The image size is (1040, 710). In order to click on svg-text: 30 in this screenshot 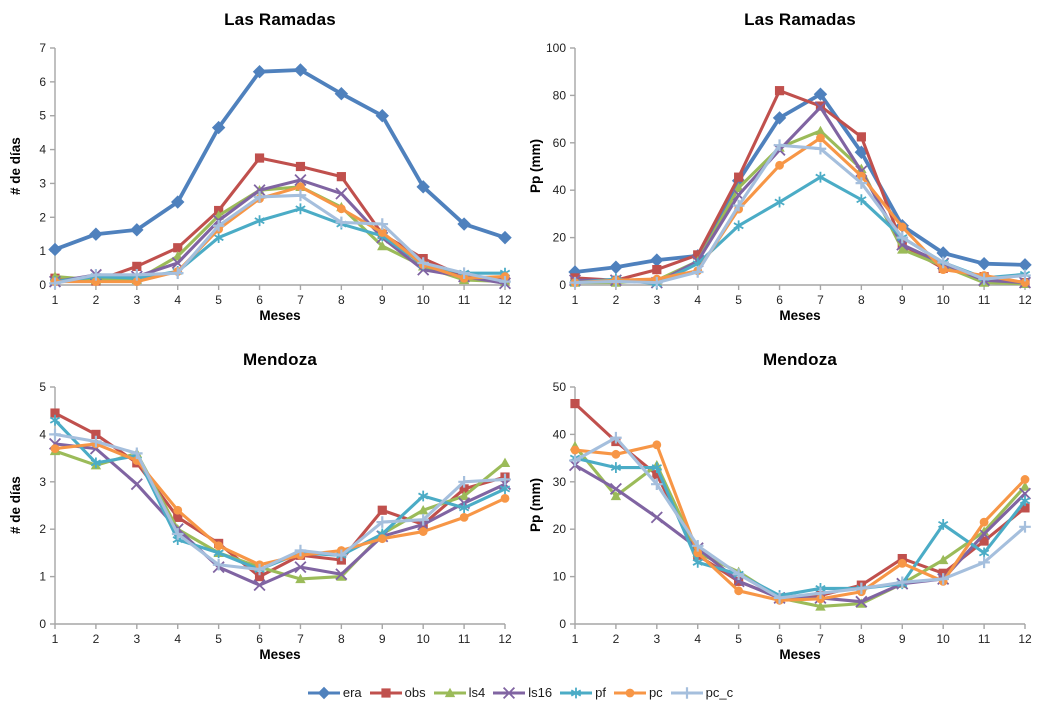, I will do `click(560, 482)`.